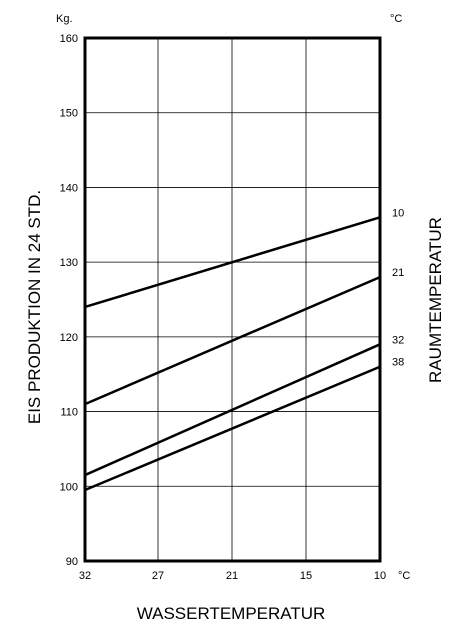 The width and height of the screenshot is (450, 628). I want to click on x-tick-labels: 32 27 21 15 10, so click(232, 576).